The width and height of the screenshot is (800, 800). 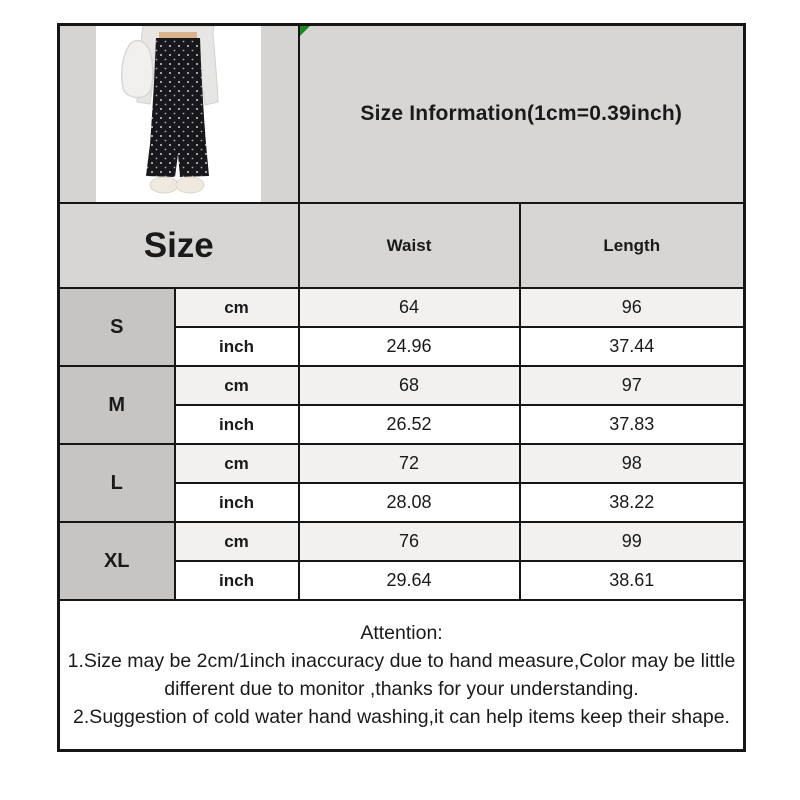 What do you see at coordinates (137, 69) in the screenshot?
I see `bag-shape` at bounding box center [137, 69].